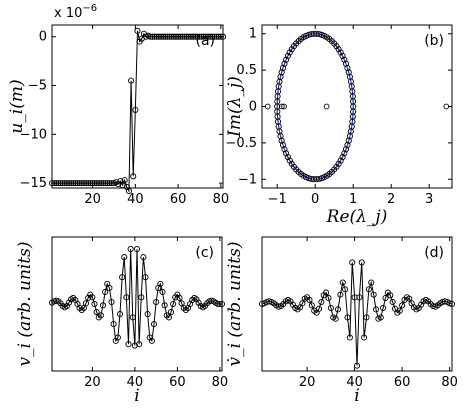  Describe the element at coordinates (220, 382) in the screenshot. I see `x-tick-label-c: 80` at that location.